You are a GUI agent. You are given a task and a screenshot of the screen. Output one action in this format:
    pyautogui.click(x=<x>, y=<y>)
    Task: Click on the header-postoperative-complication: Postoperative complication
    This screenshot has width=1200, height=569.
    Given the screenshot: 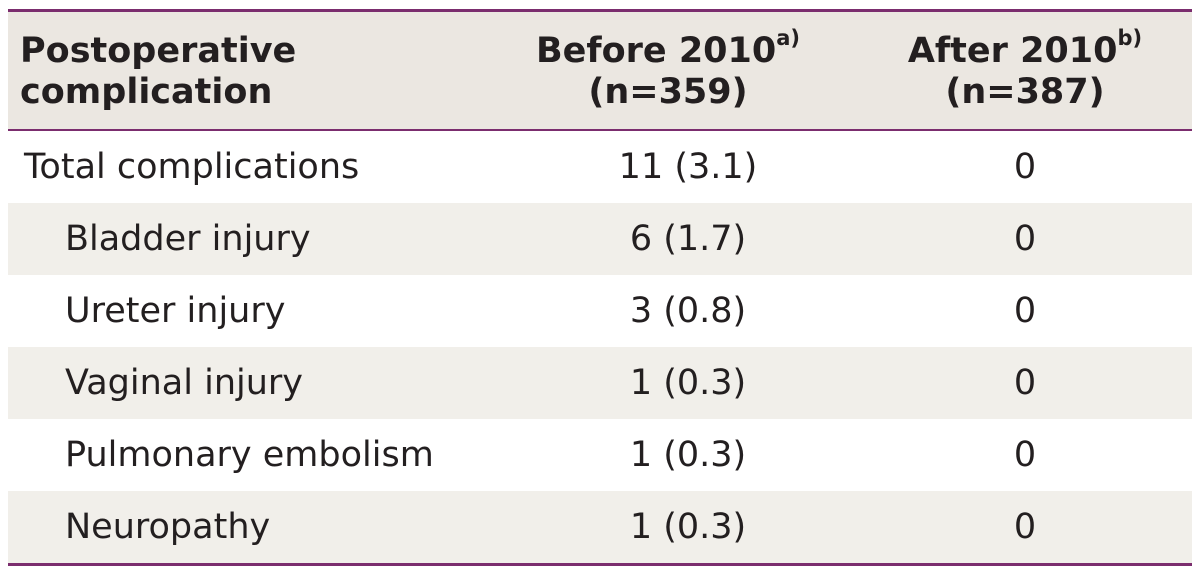 What is the action you would take?
    pyautogui.click(x=230, y=72)
    